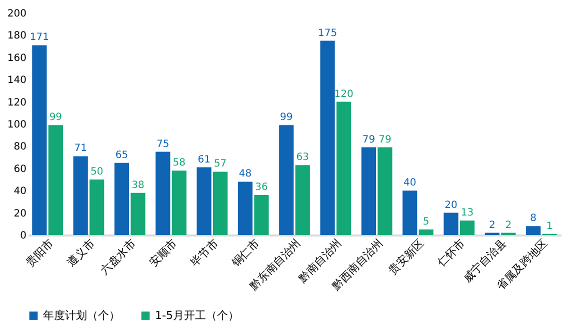 The image size is (581, 333). I want to click on data-label: 63, so click(302, 158).